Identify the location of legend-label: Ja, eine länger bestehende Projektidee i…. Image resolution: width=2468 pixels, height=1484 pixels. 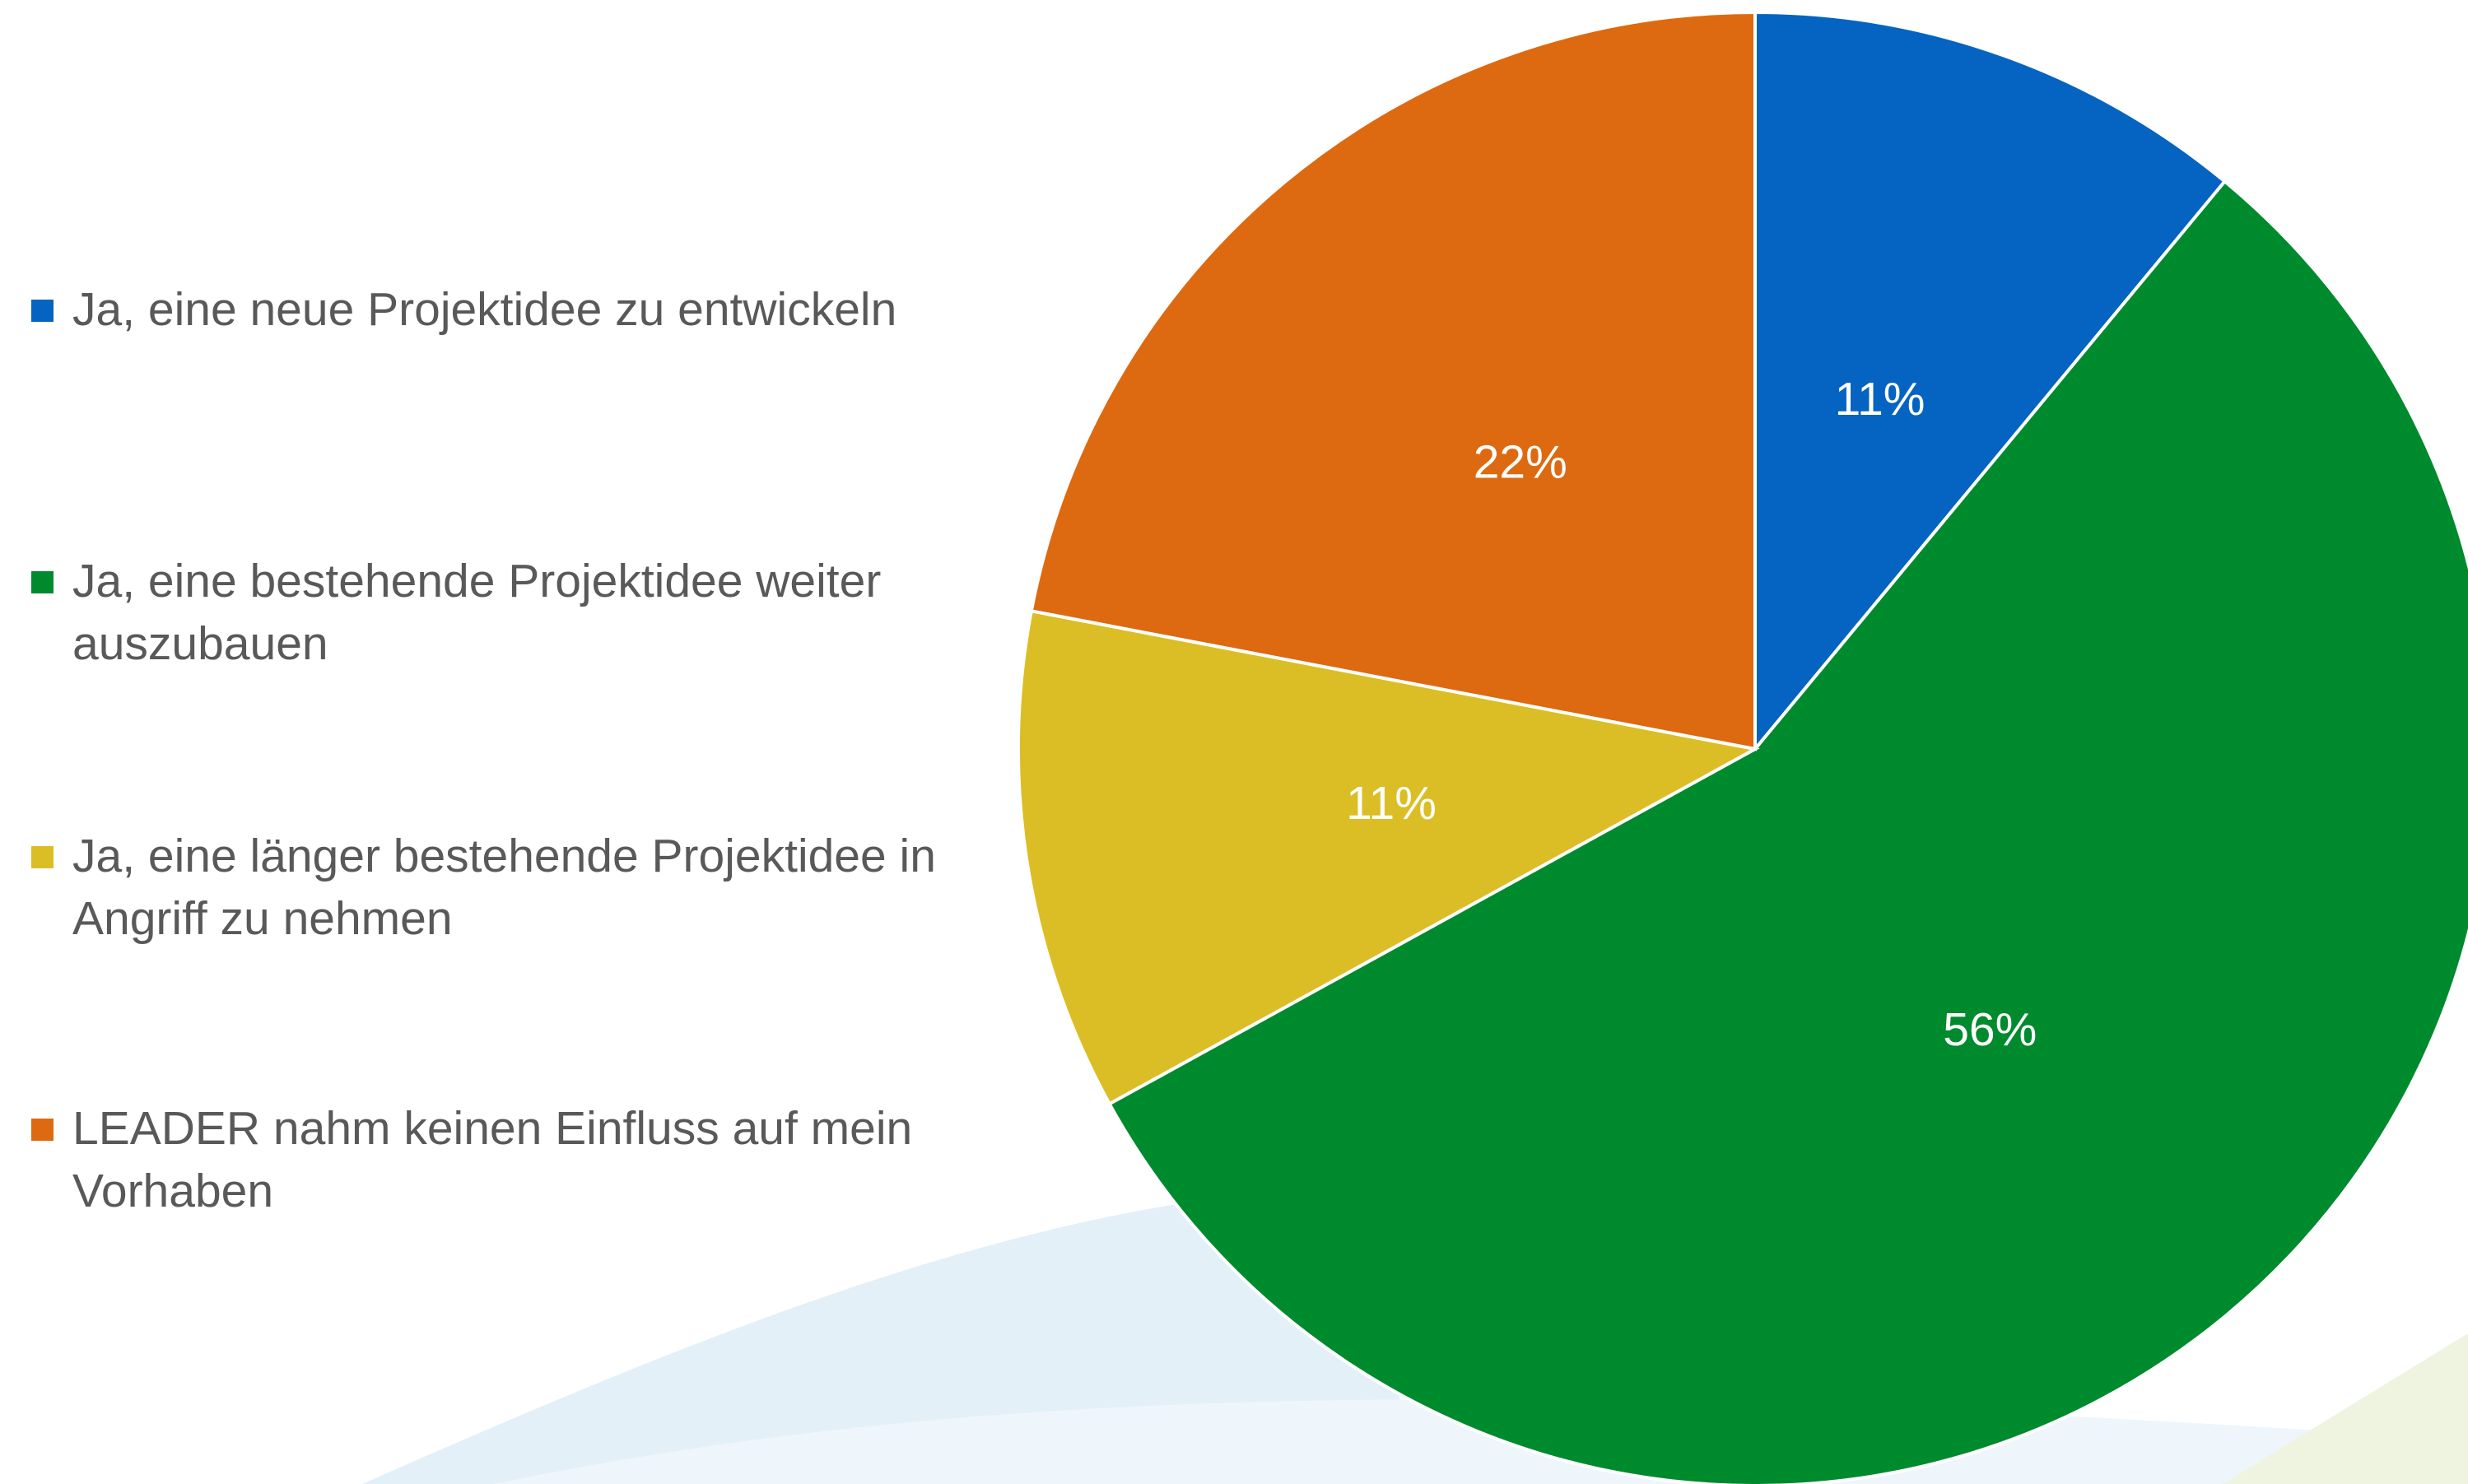
(504, 887).